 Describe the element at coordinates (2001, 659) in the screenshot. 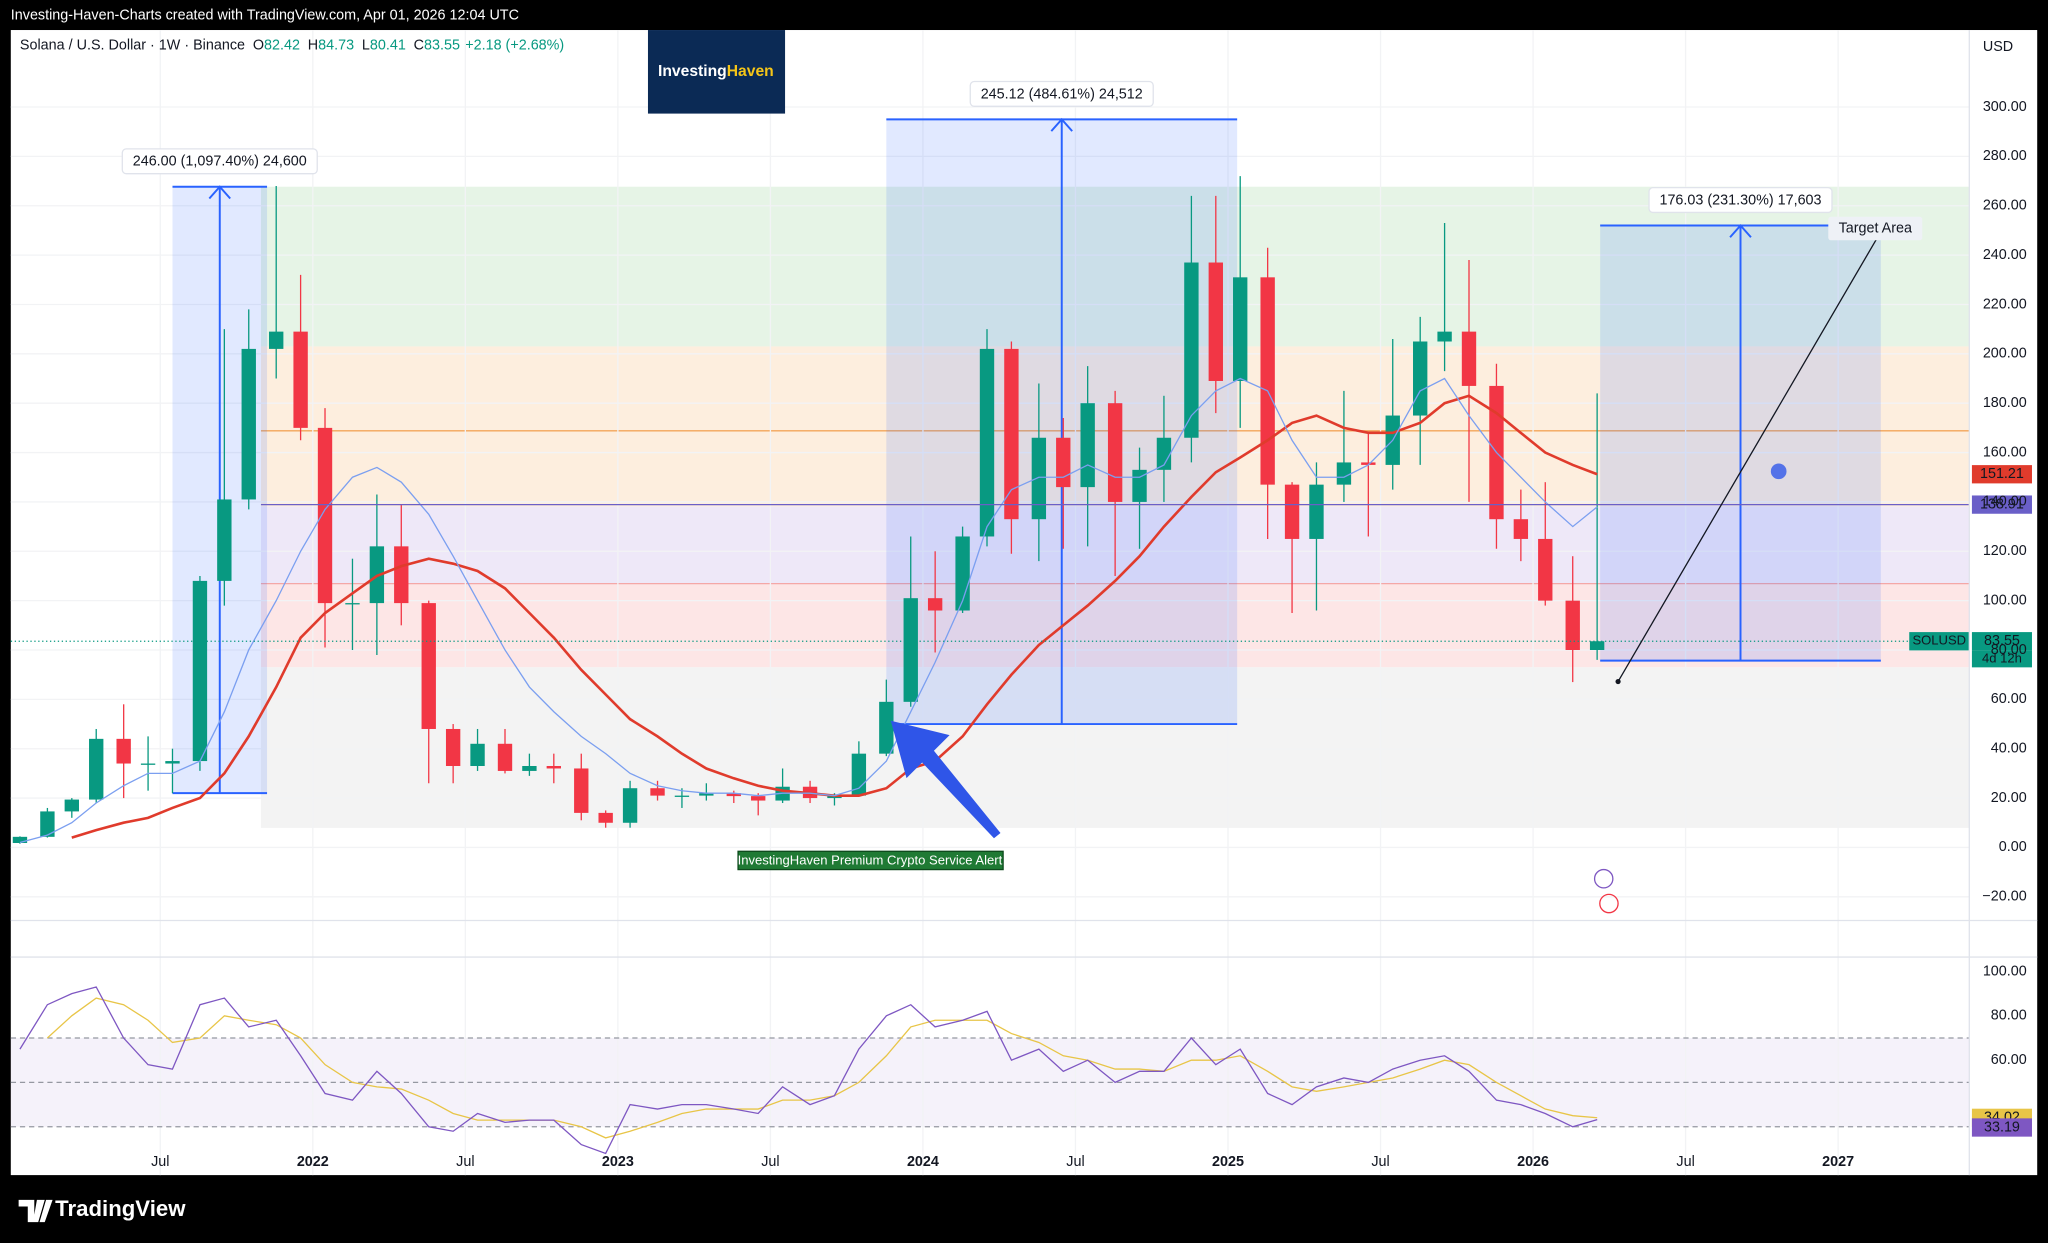

I see `countdown-tag` at that location.